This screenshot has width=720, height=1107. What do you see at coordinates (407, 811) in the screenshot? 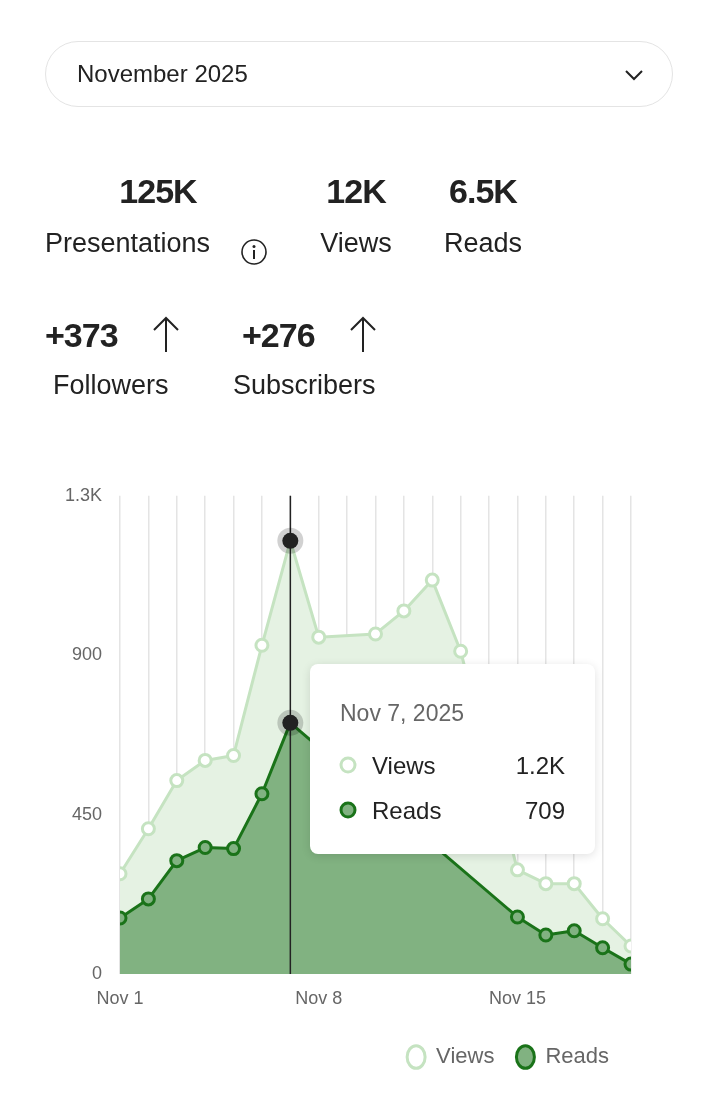
I see `annotation: Reads` at bounding box center [407, 811].